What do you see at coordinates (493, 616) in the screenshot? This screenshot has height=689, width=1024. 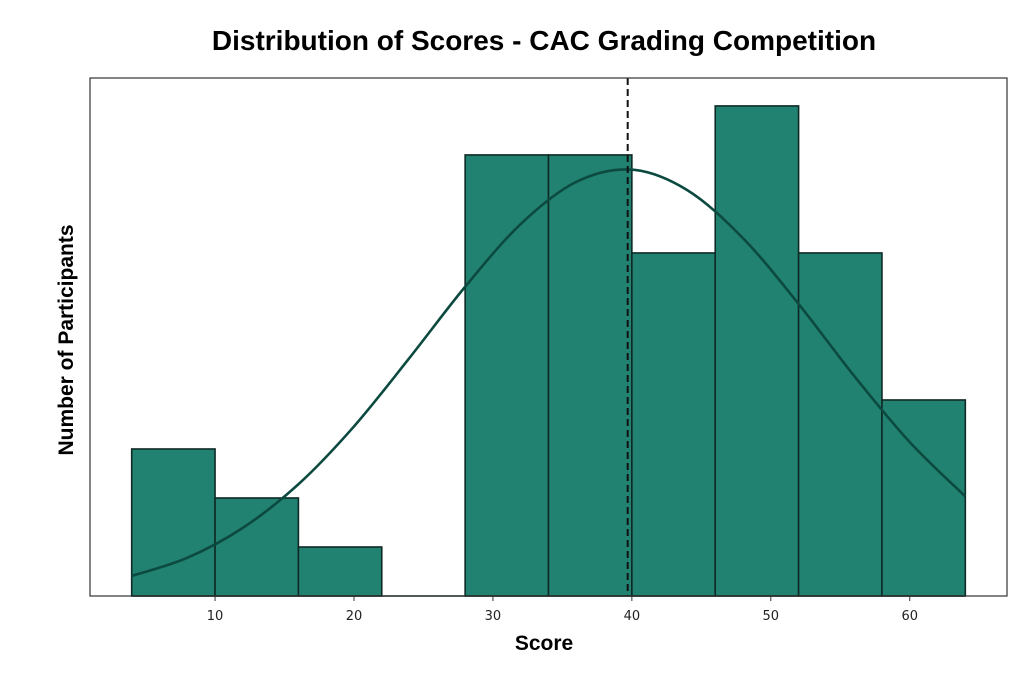 I see `x-tick-label: 30` at bounding box center [493, 616].